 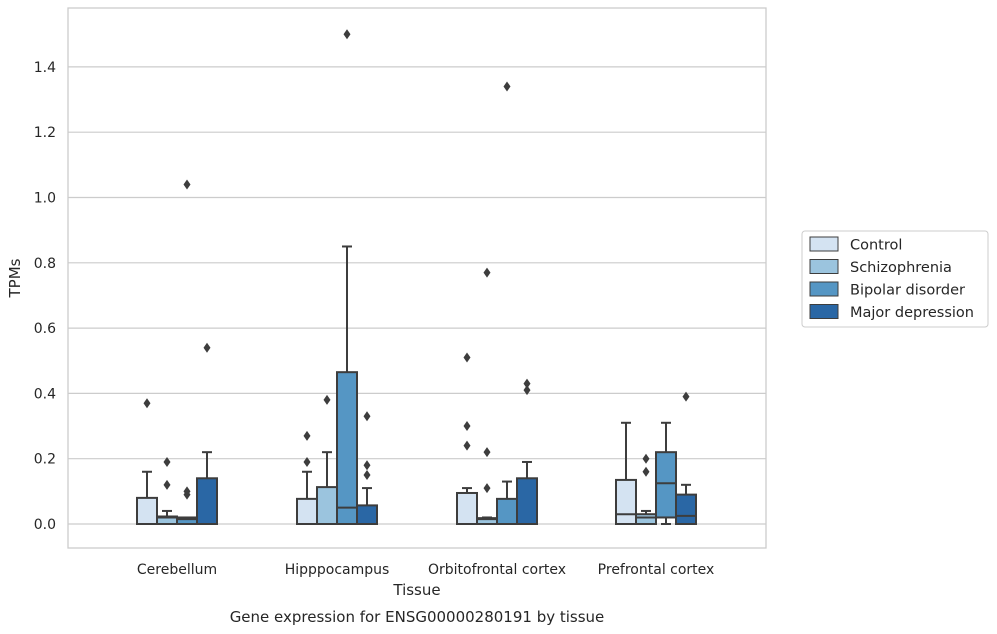 I want to click on y-tick-label: 1.4, so click(x=45, y=68).